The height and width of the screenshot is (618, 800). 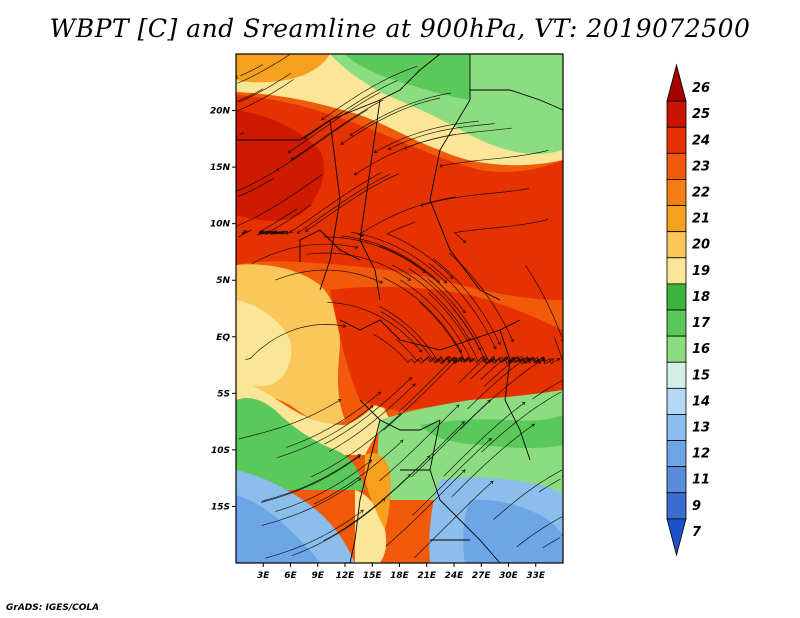 What do you see at coordinates (378, 491) in the screenshot?
I see `field-south-orange` at bounding box center [378, 491].